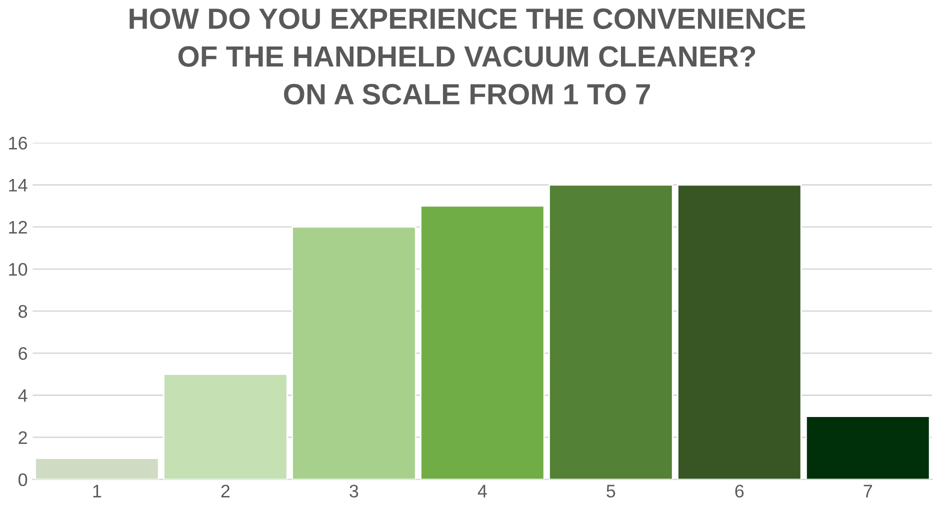 The height and width of the screenshot is (510, 934). I want to click on x-tick-label: 4, so click(482, 491).